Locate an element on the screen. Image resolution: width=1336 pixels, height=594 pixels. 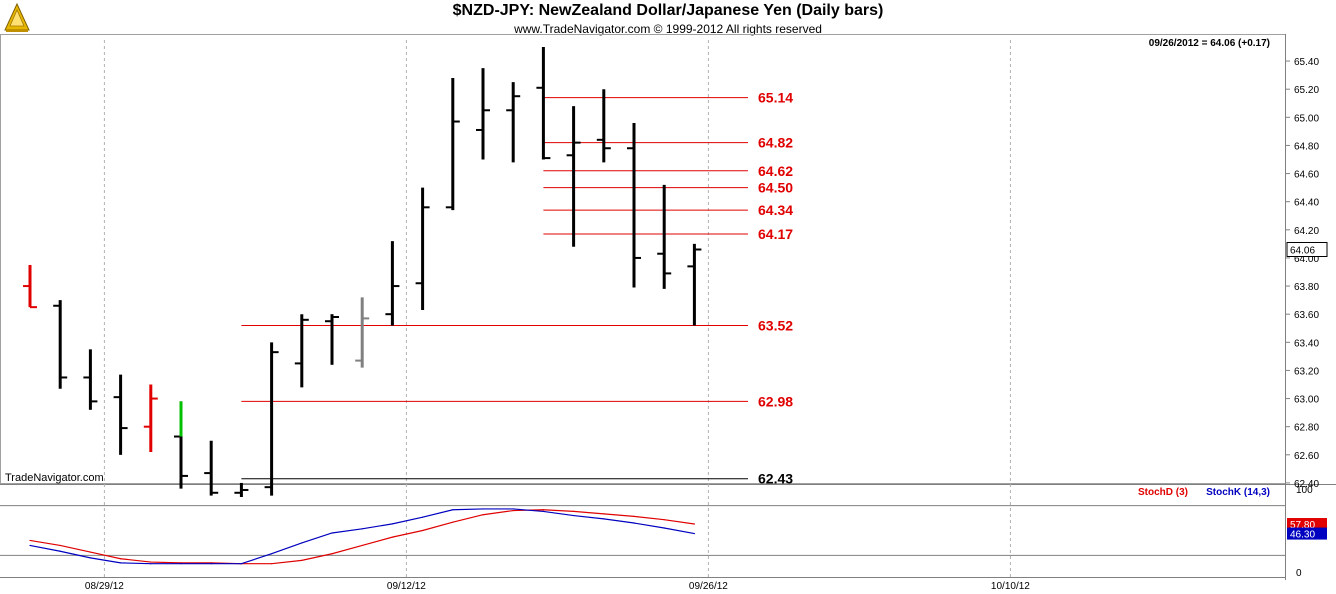
last-price-box is located at coordinates (1307, 249).